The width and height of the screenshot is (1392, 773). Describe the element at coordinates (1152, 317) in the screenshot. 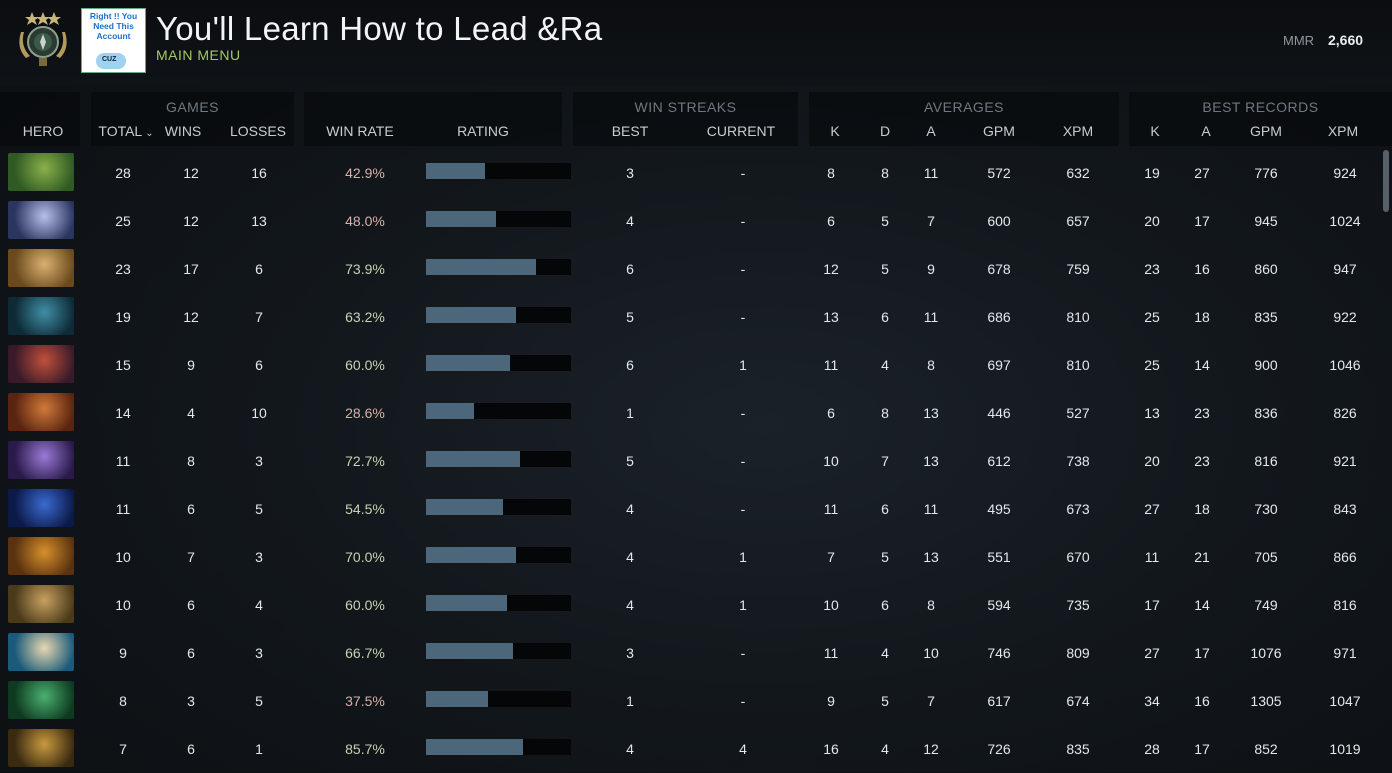

I see `cell-best-k: 25` at that location.